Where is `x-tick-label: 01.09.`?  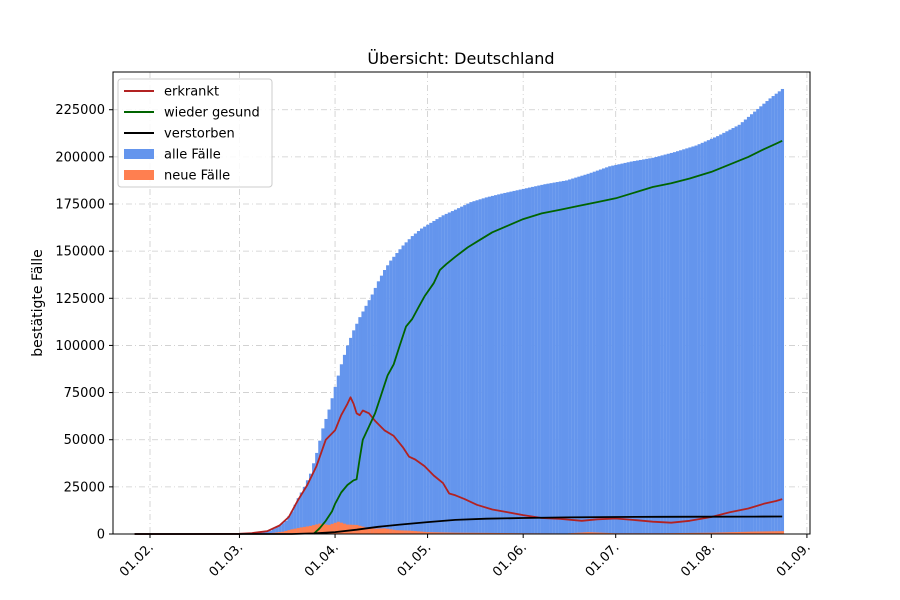
x-tick-label: 01.09. is located at coordinates (794, 560).